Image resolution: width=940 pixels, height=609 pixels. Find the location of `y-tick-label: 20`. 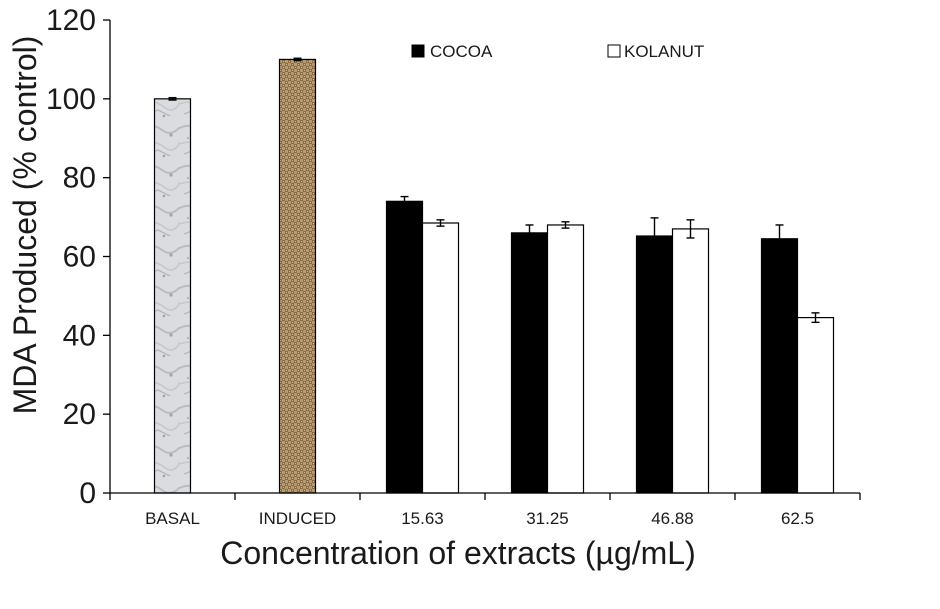

y-tick-label: 20 is located at coordinates (79, 414).